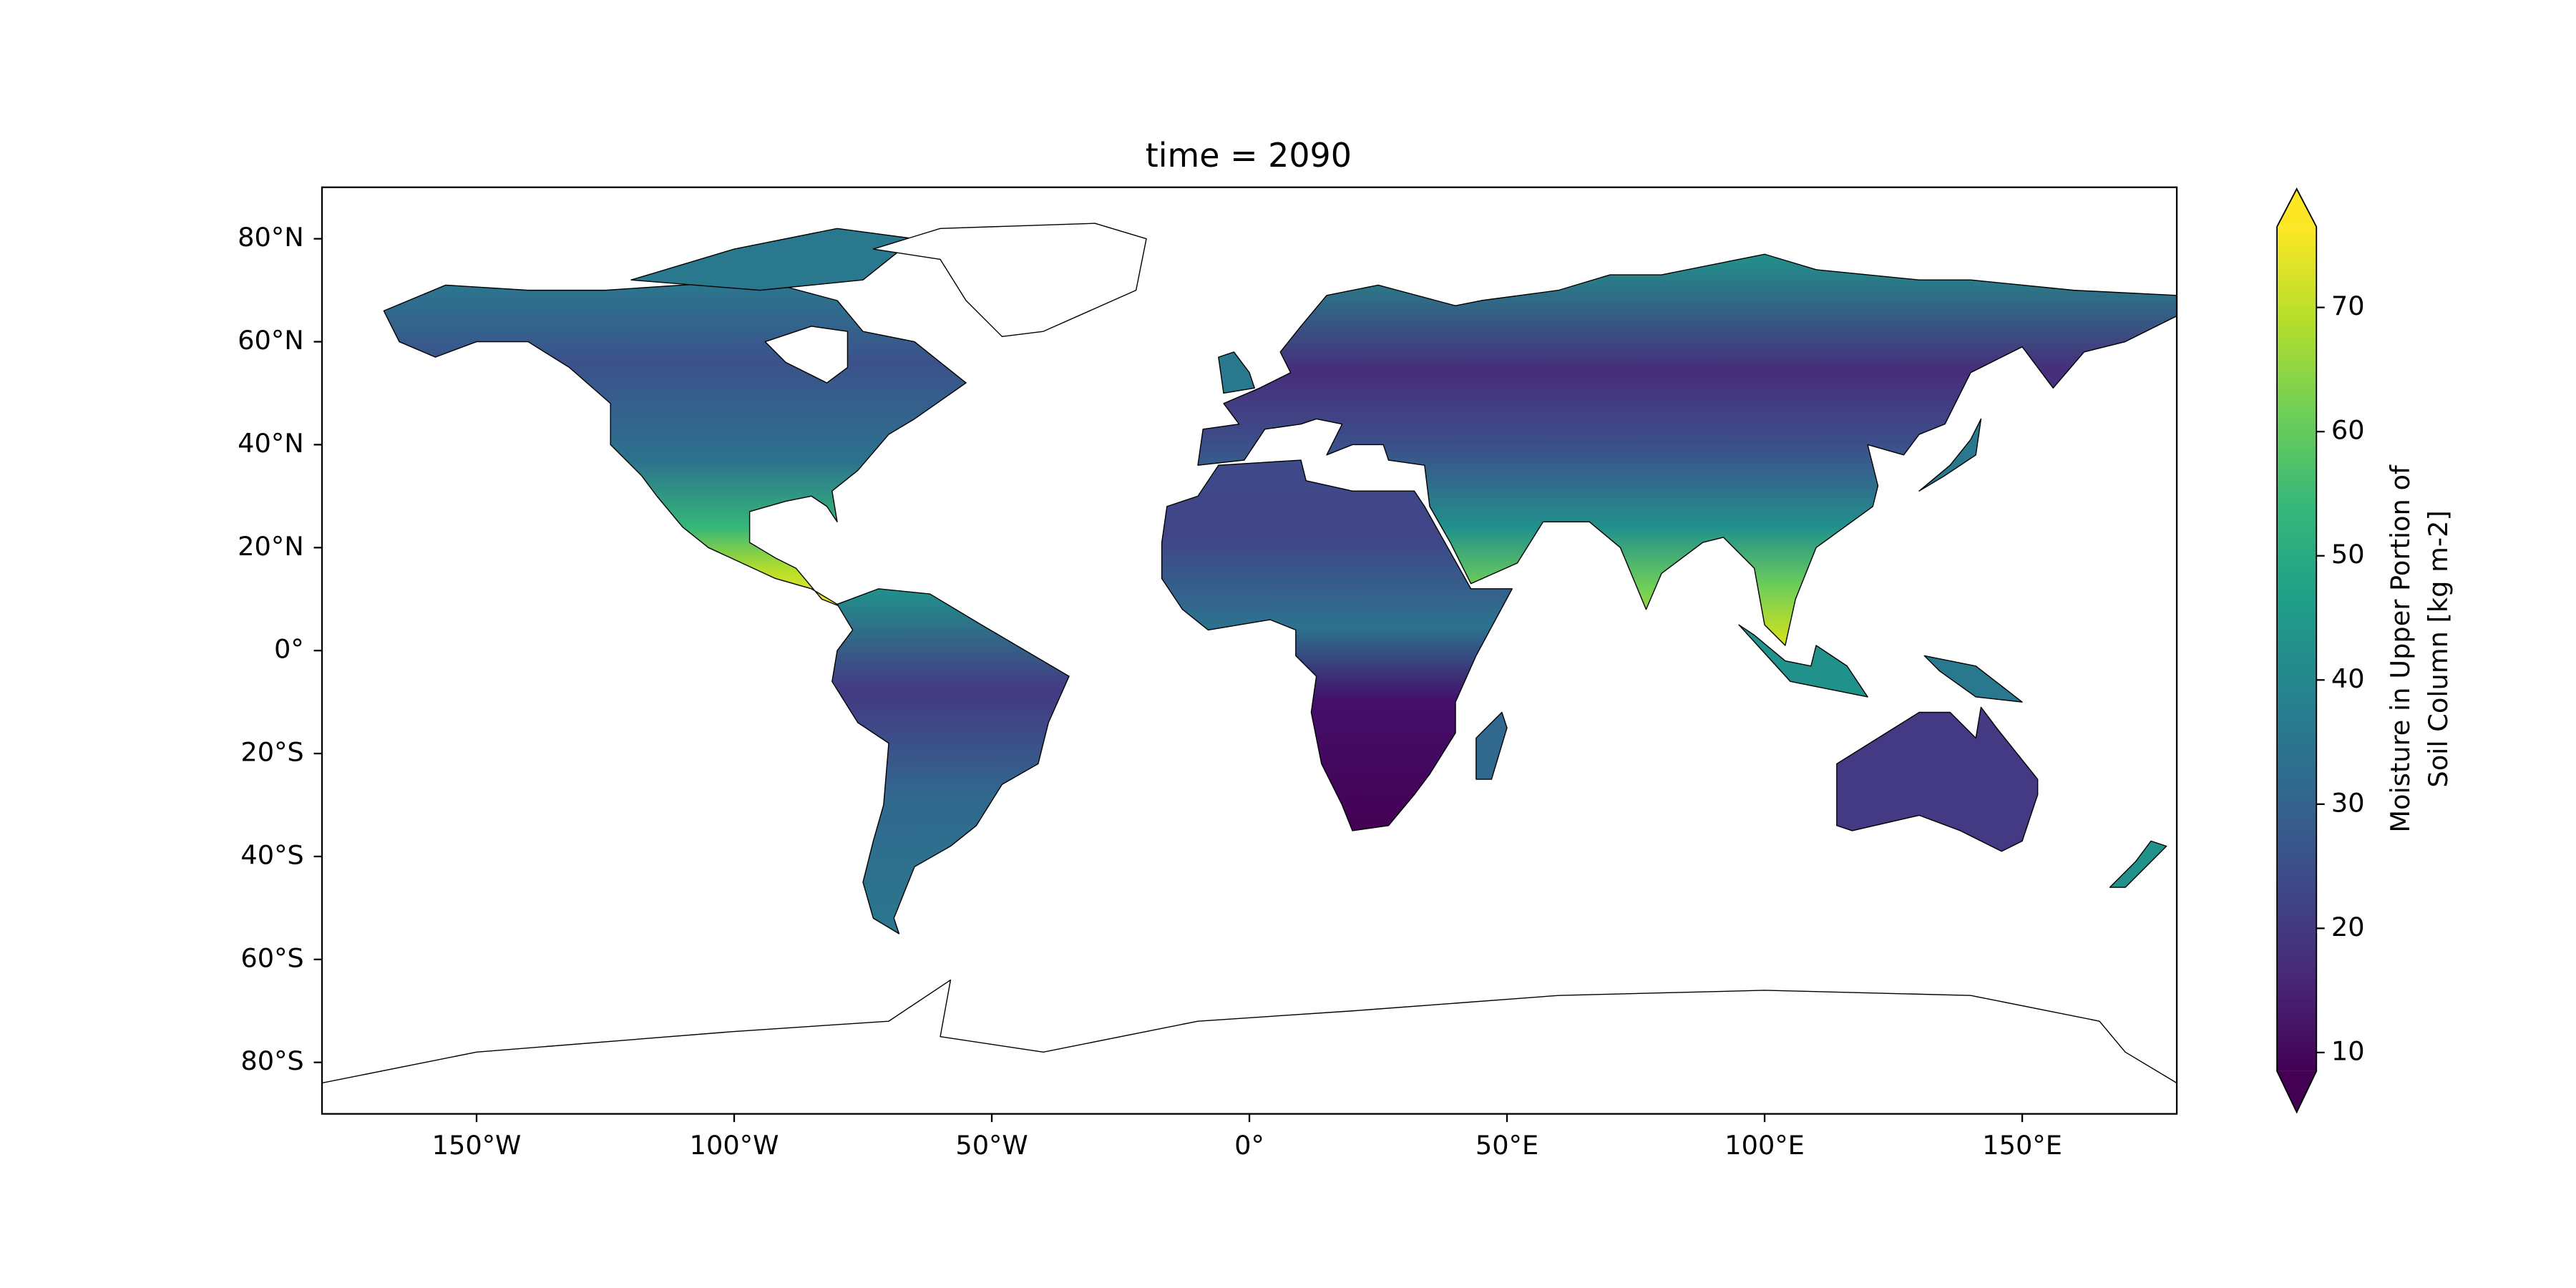 The height and width of the screenshot is (1288, 2576). Describe the element at coordinates (1491, 746) in the screenshot. I see `madagascar` at that location.